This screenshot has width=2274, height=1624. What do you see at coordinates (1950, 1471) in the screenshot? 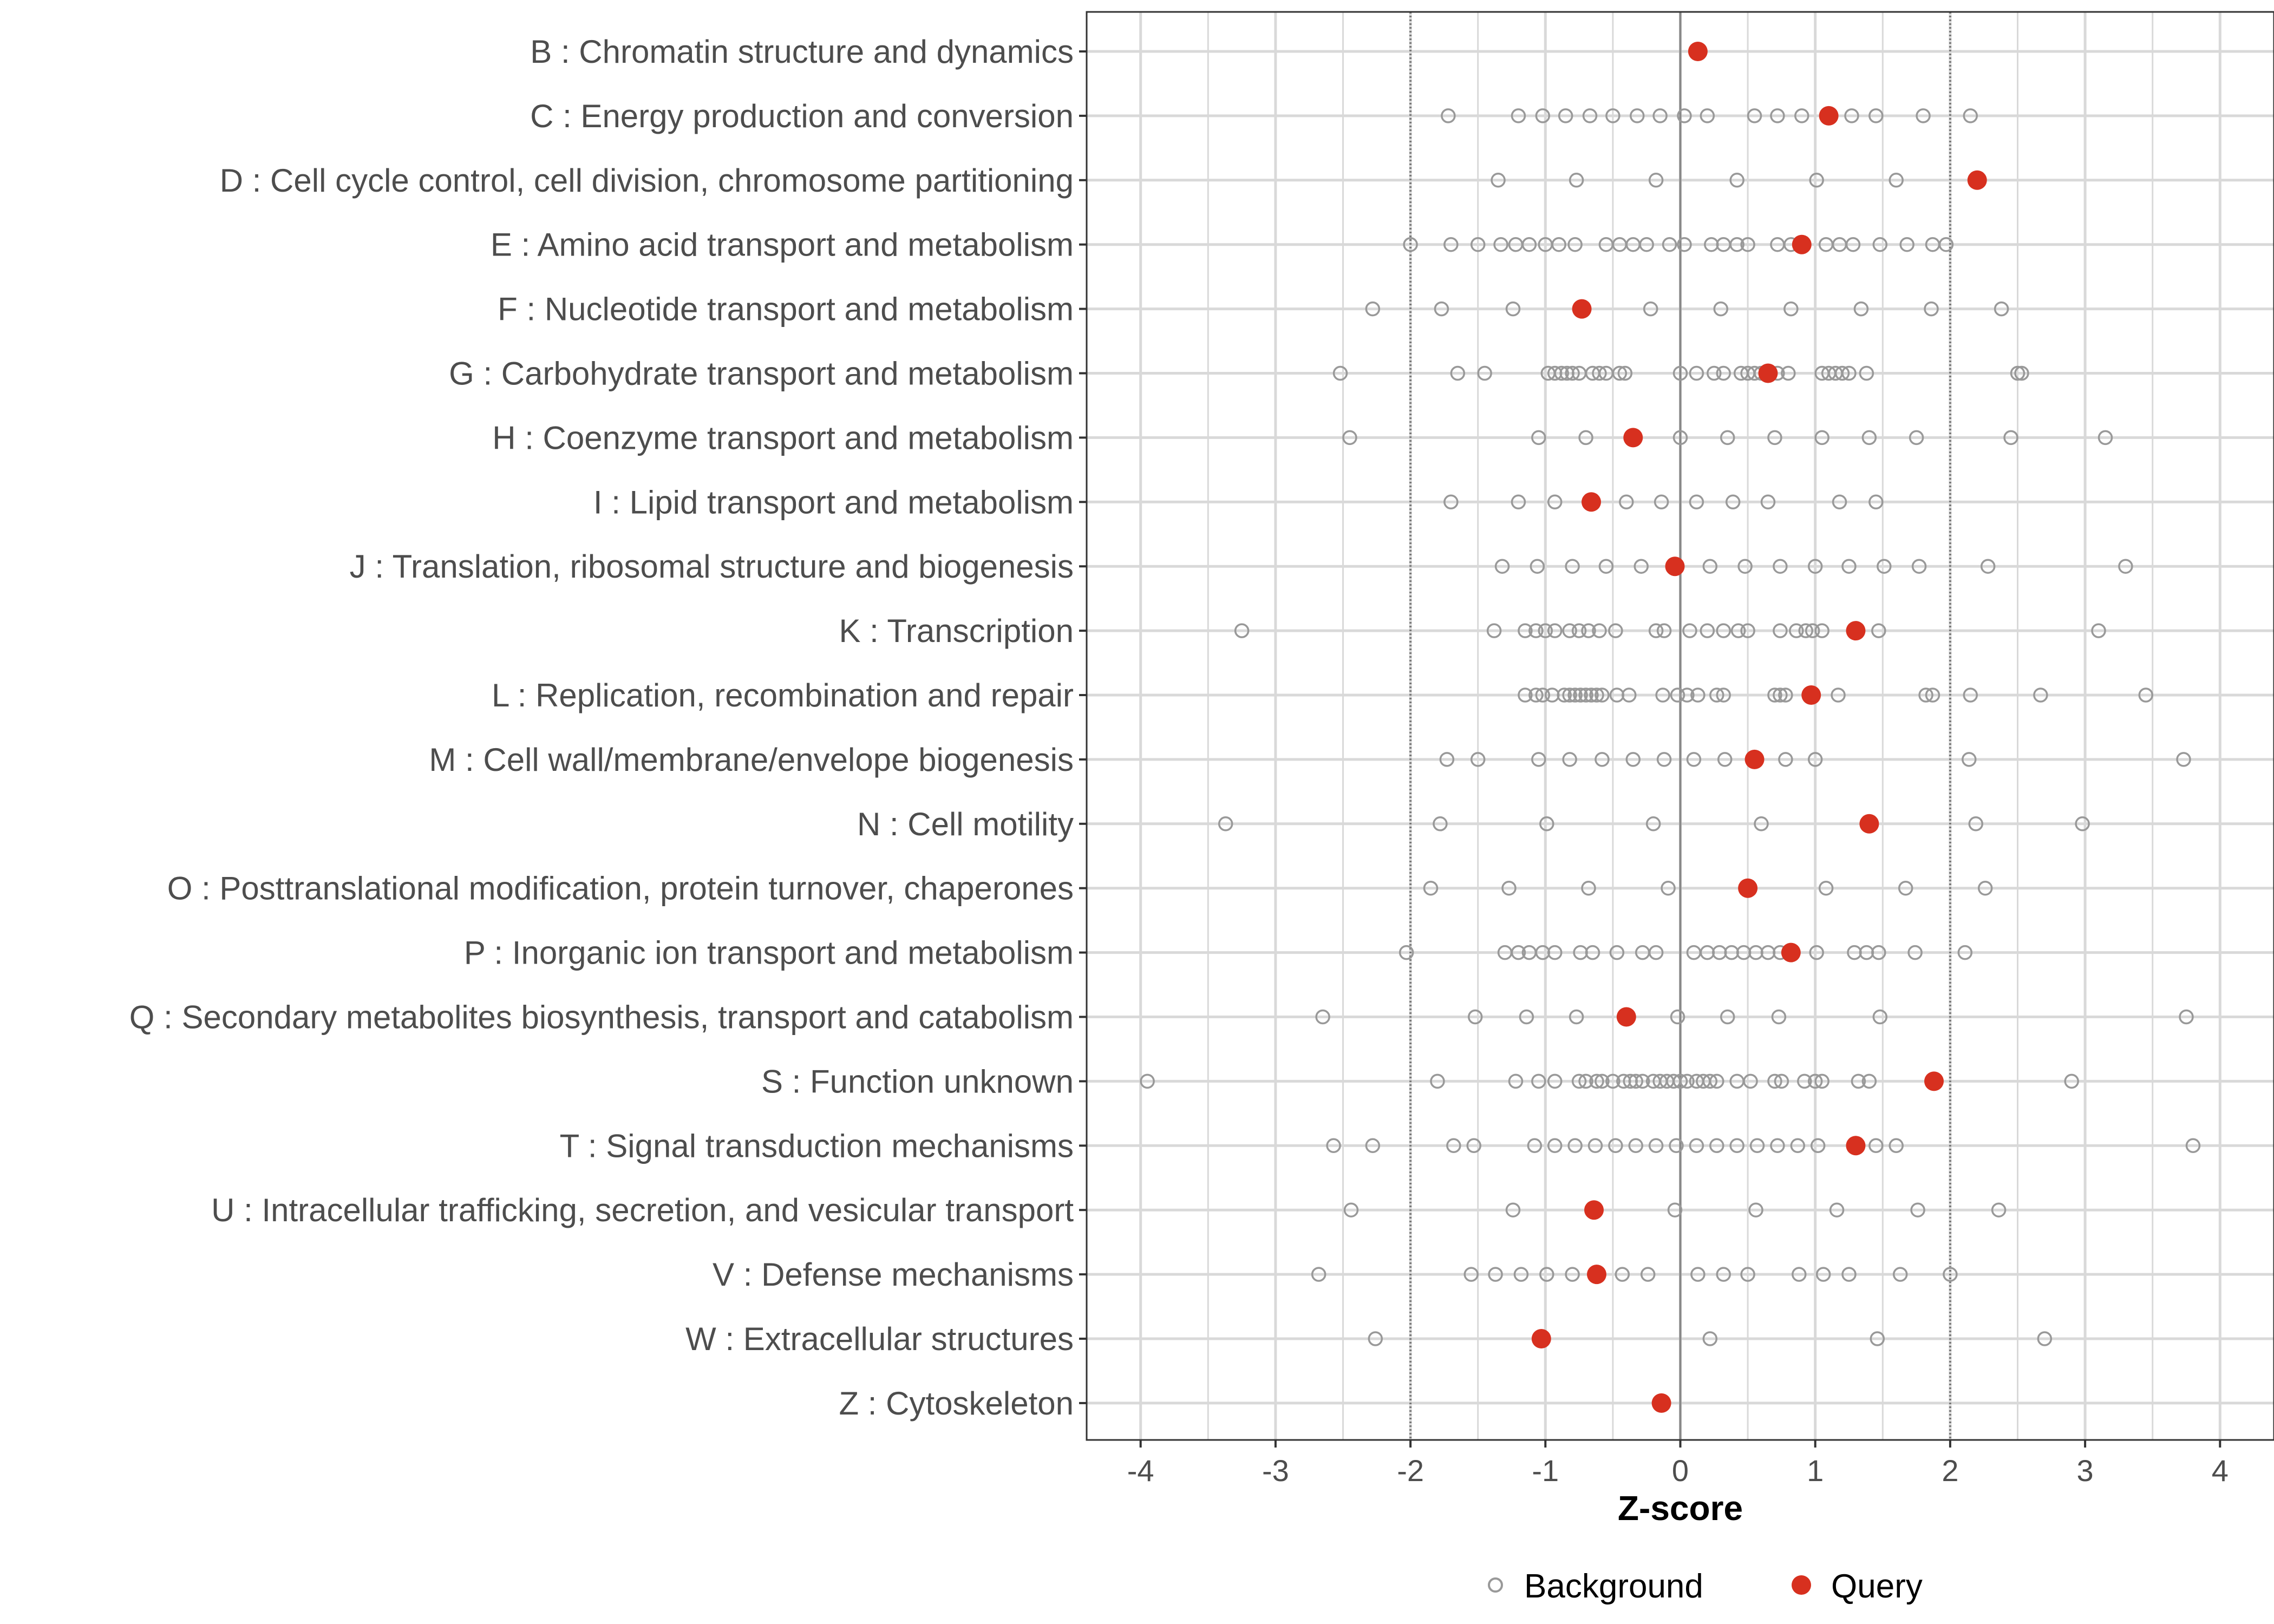
I see `x-tick-label: 2` at bounding box center [1950, 1471].